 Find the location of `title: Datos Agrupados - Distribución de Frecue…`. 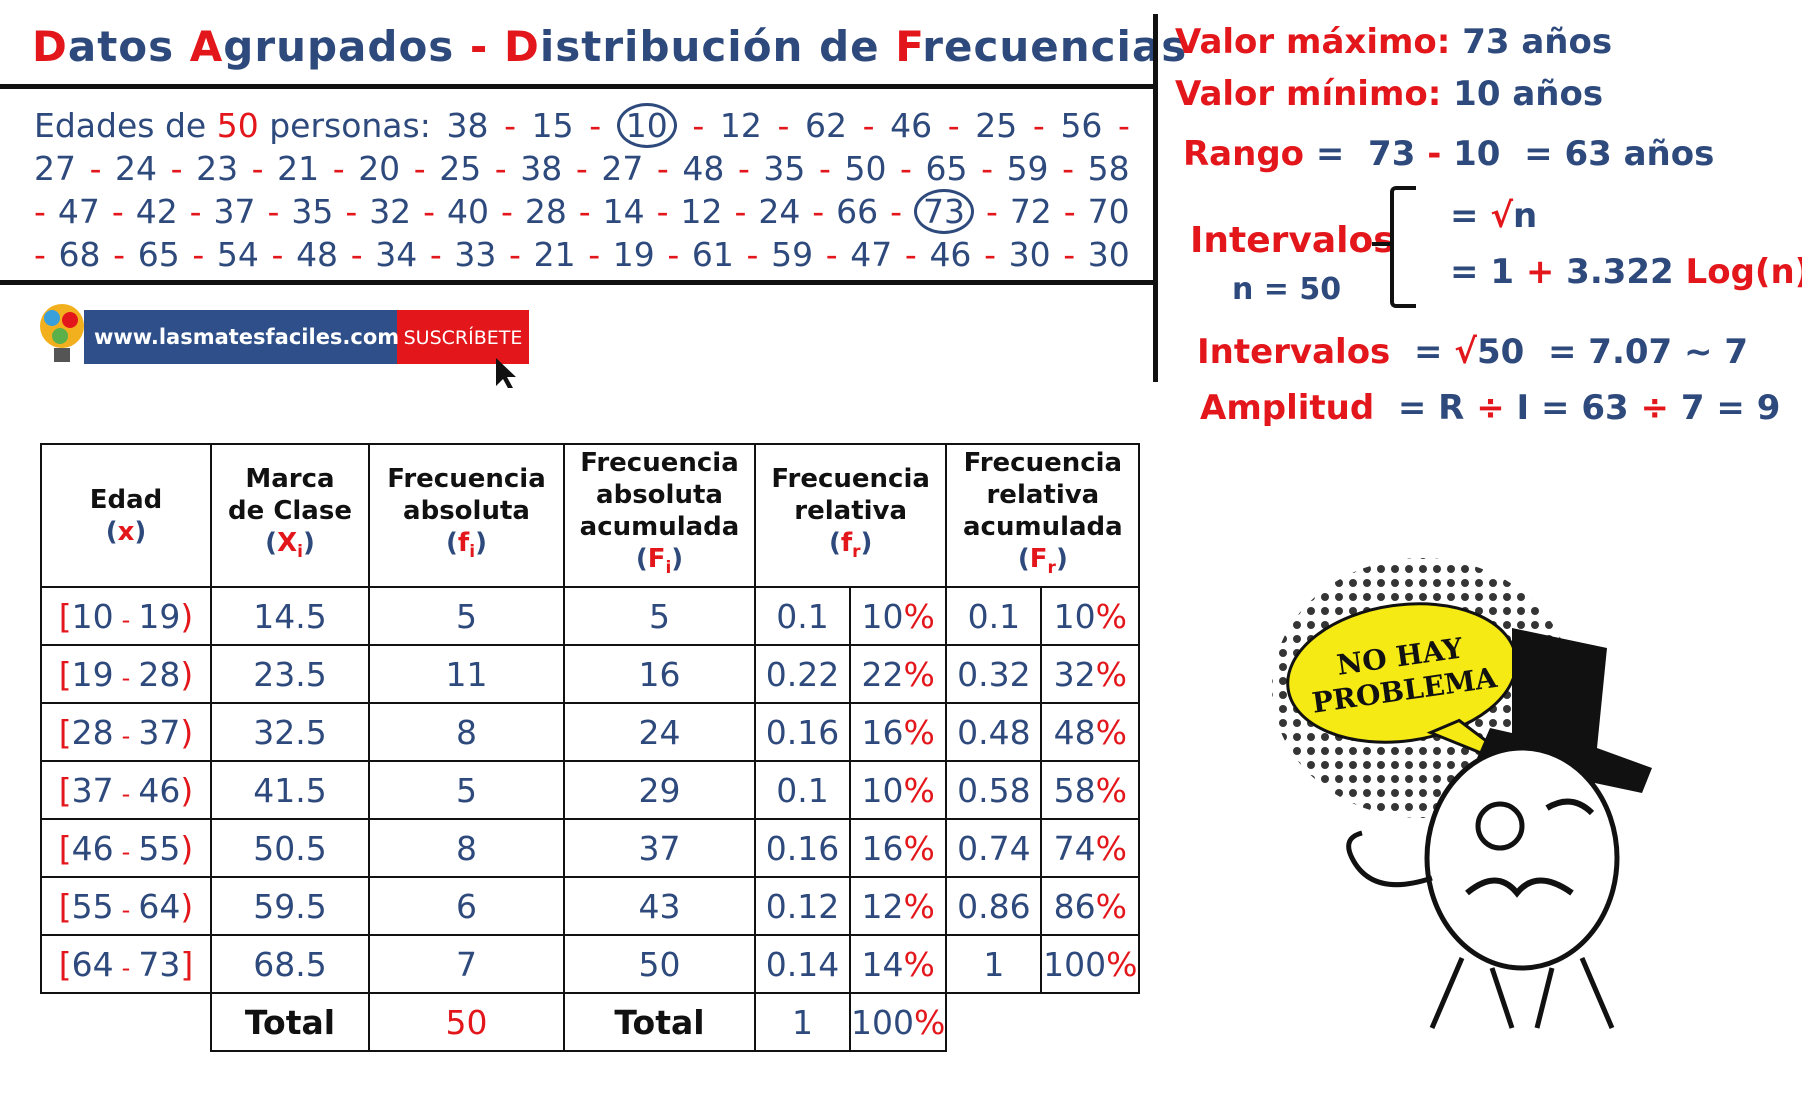

title: Datos Agrupados - Distribución de Frecue… is located at coordinates (609, 46).